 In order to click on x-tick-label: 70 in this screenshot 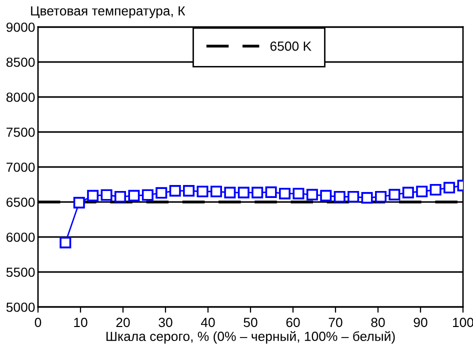, I will do `click(335, 323)`.